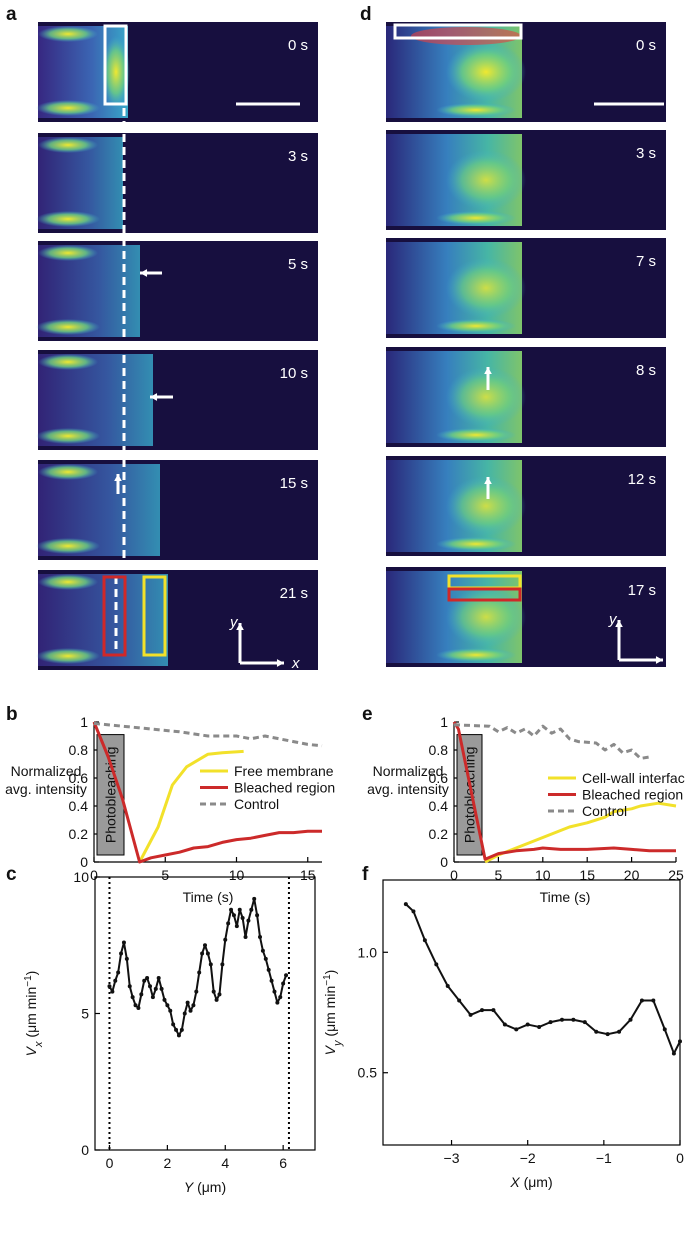 The image size is (685, 1236). What do you see at coordinates (189, 1187) in the screenshot?
I see `x-label-part: Y` at bounding box center [189, 1187].